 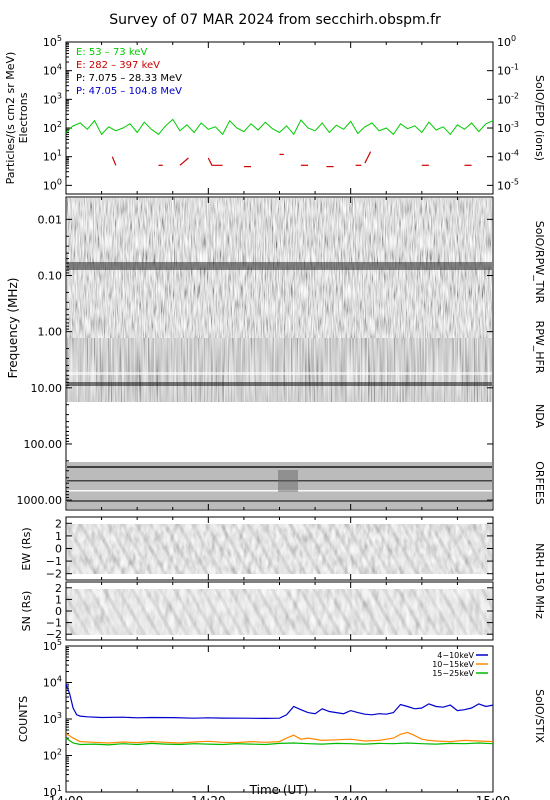 I want to click on epd-y-tick-label: 10¹, so click(x=52, y=156).